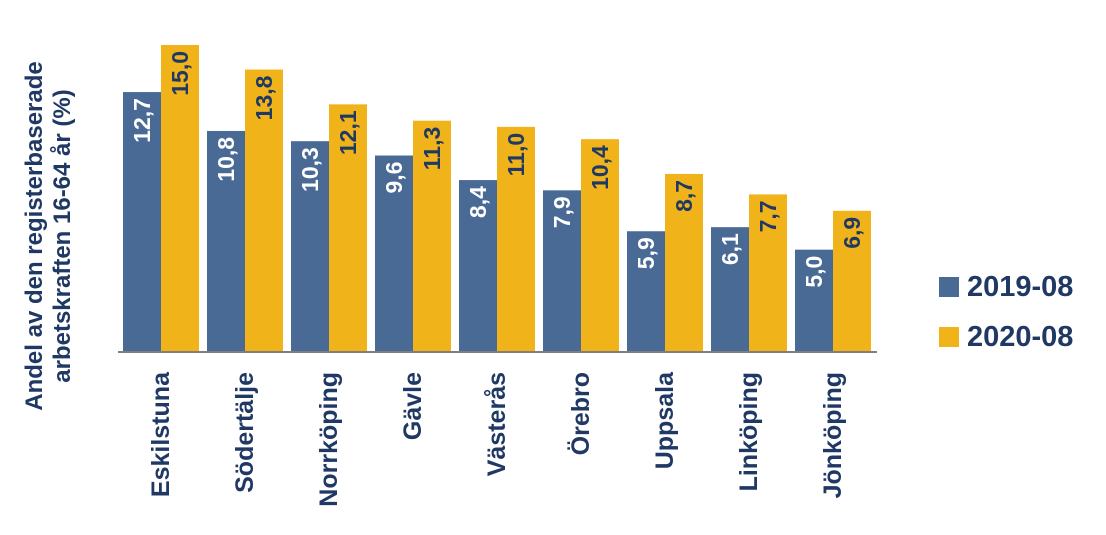 This screenshot has width=1106, height=535. I want to click on bar-2020-08-Södertälje, so click(264, 210).